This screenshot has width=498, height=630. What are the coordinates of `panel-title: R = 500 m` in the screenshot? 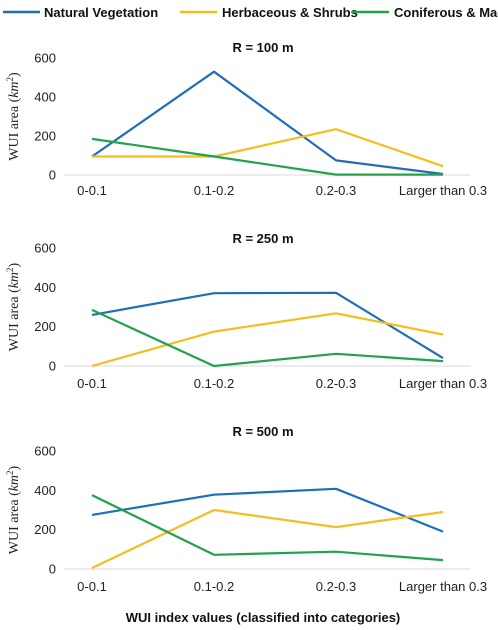 It's located at (262, 431).